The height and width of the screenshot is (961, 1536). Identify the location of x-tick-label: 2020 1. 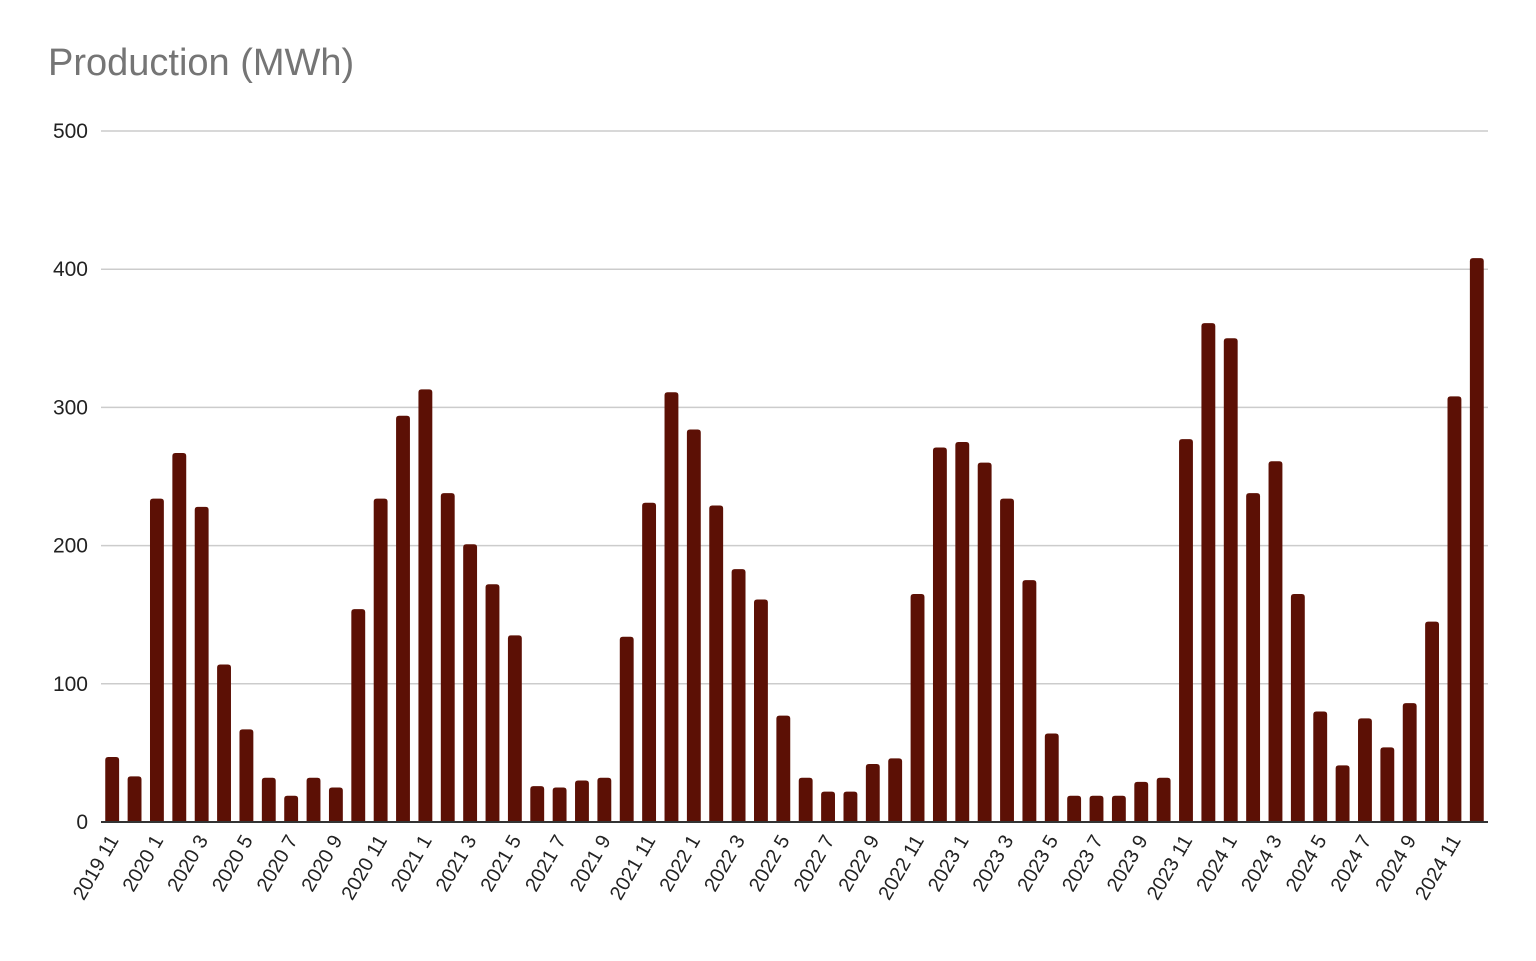
(144, 864).